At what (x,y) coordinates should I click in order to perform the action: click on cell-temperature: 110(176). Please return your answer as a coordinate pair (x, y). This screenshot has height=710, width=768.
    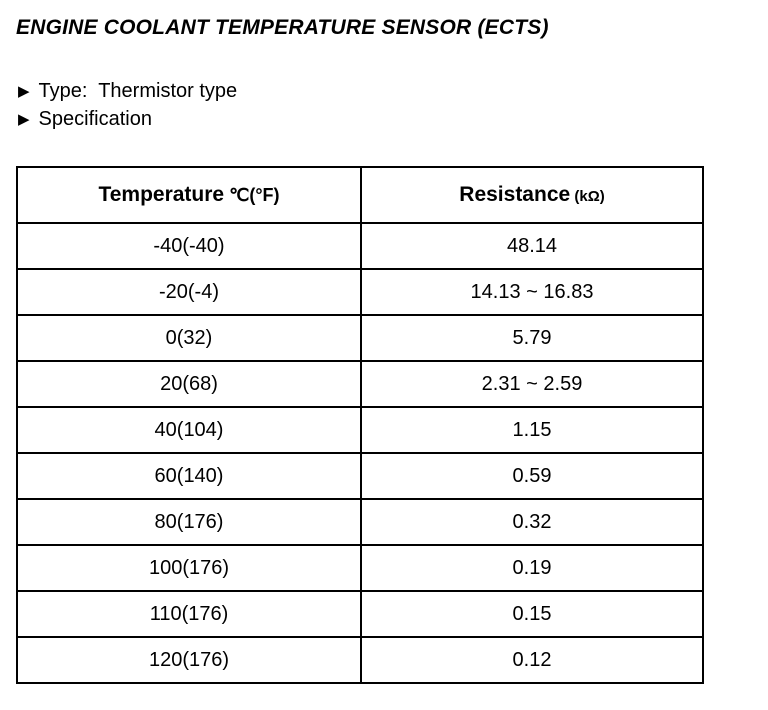
    Looking at the image, I should click on (189, 614).